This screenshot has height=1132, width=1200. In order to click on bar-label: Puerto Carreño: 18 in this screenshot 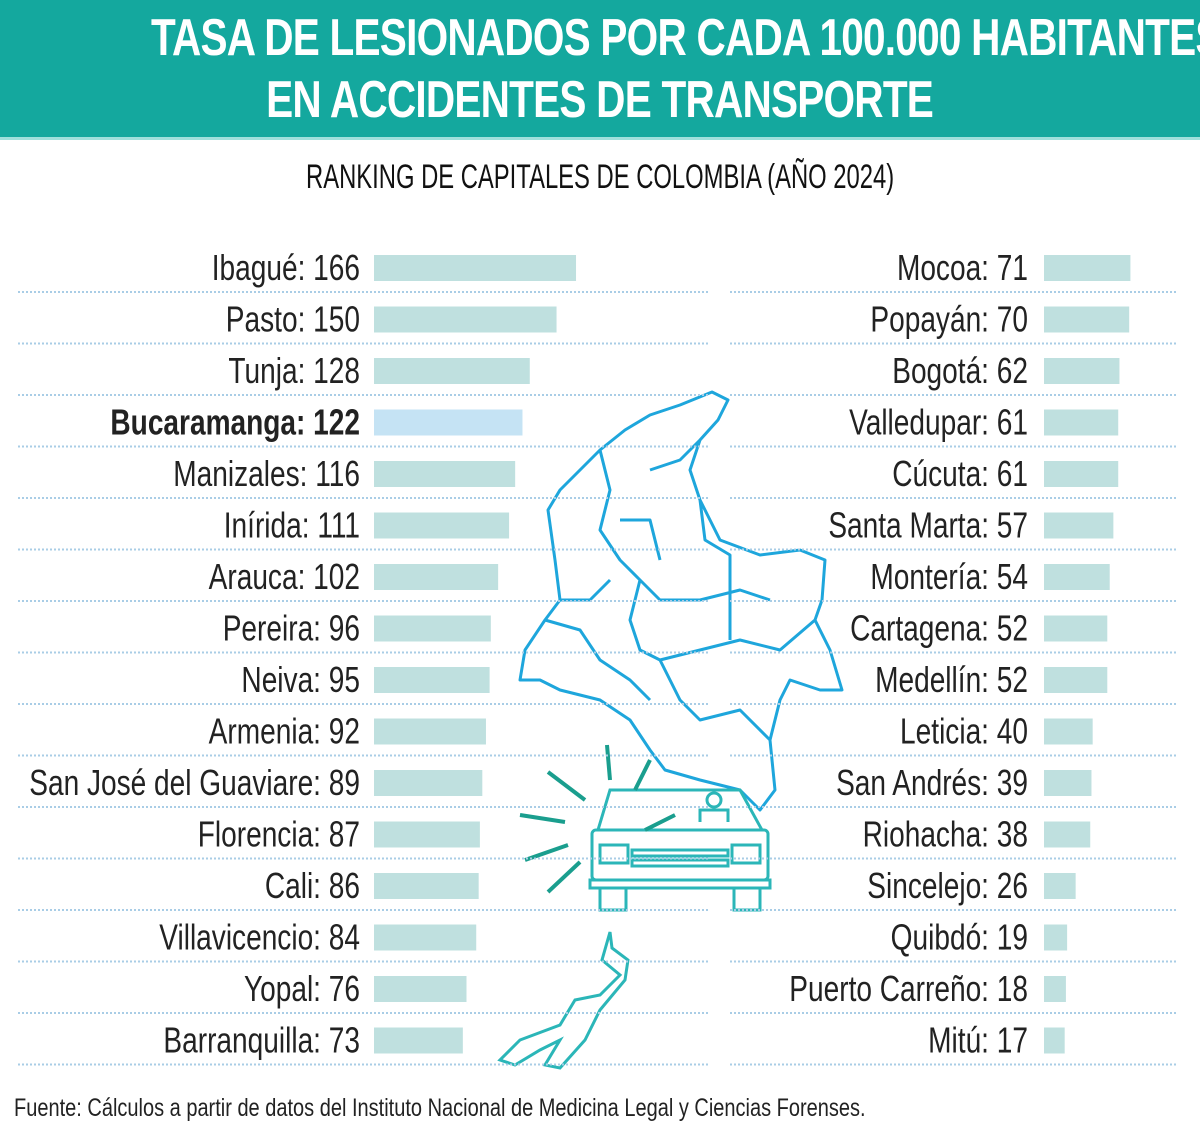, I will do `click(908, 989)`.